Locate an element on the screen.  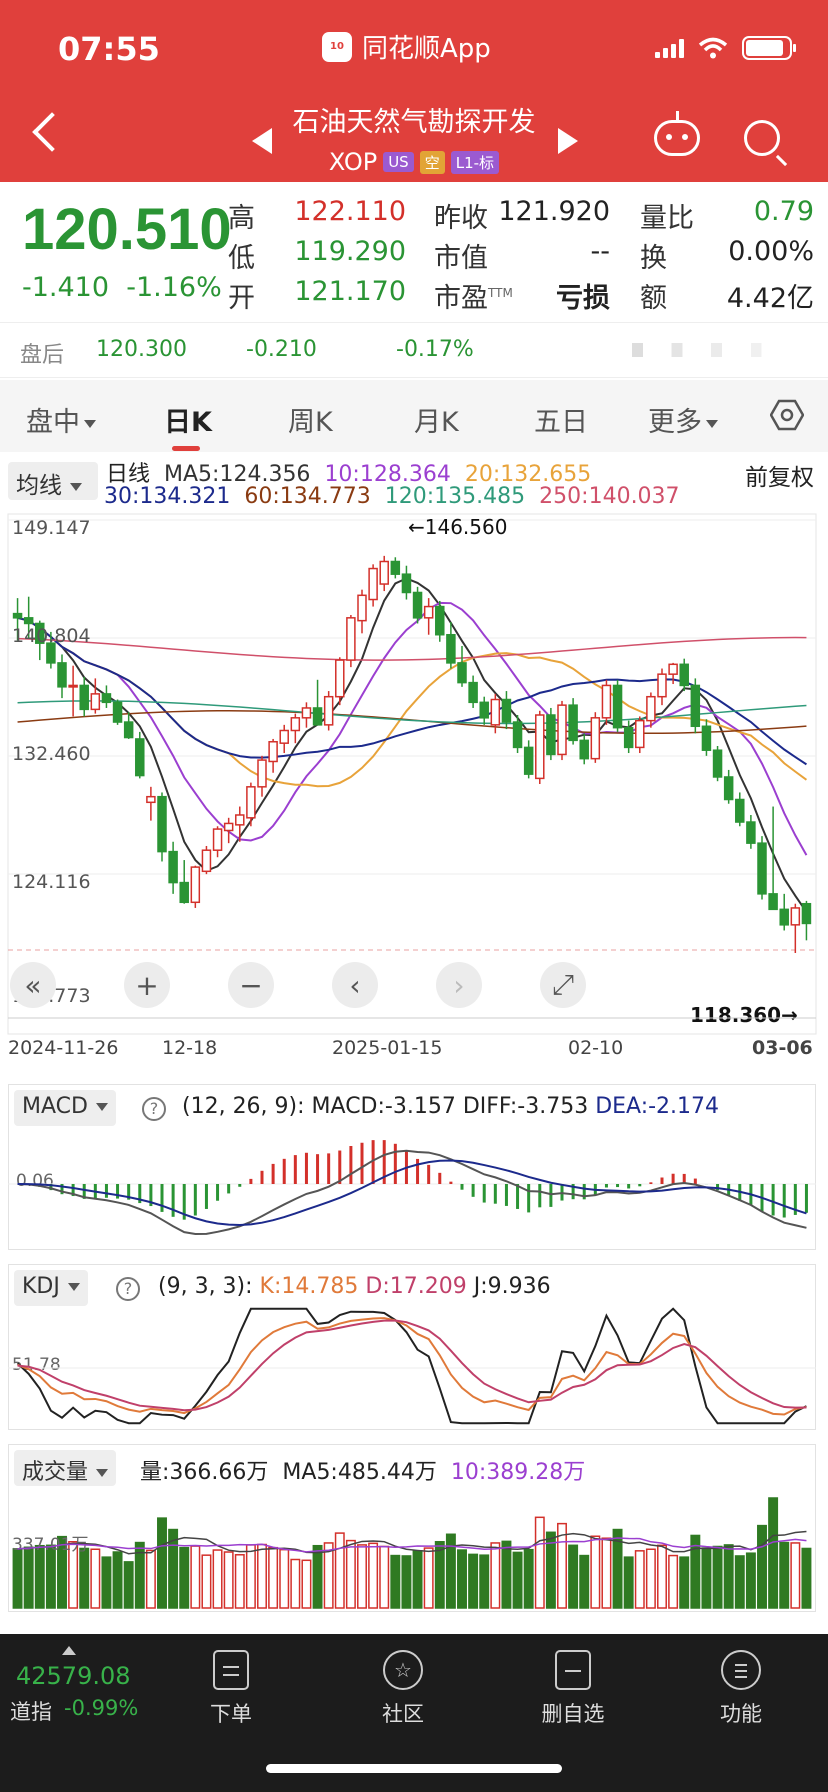
y-tick: 140.804 is located at coordinates (51, 636).